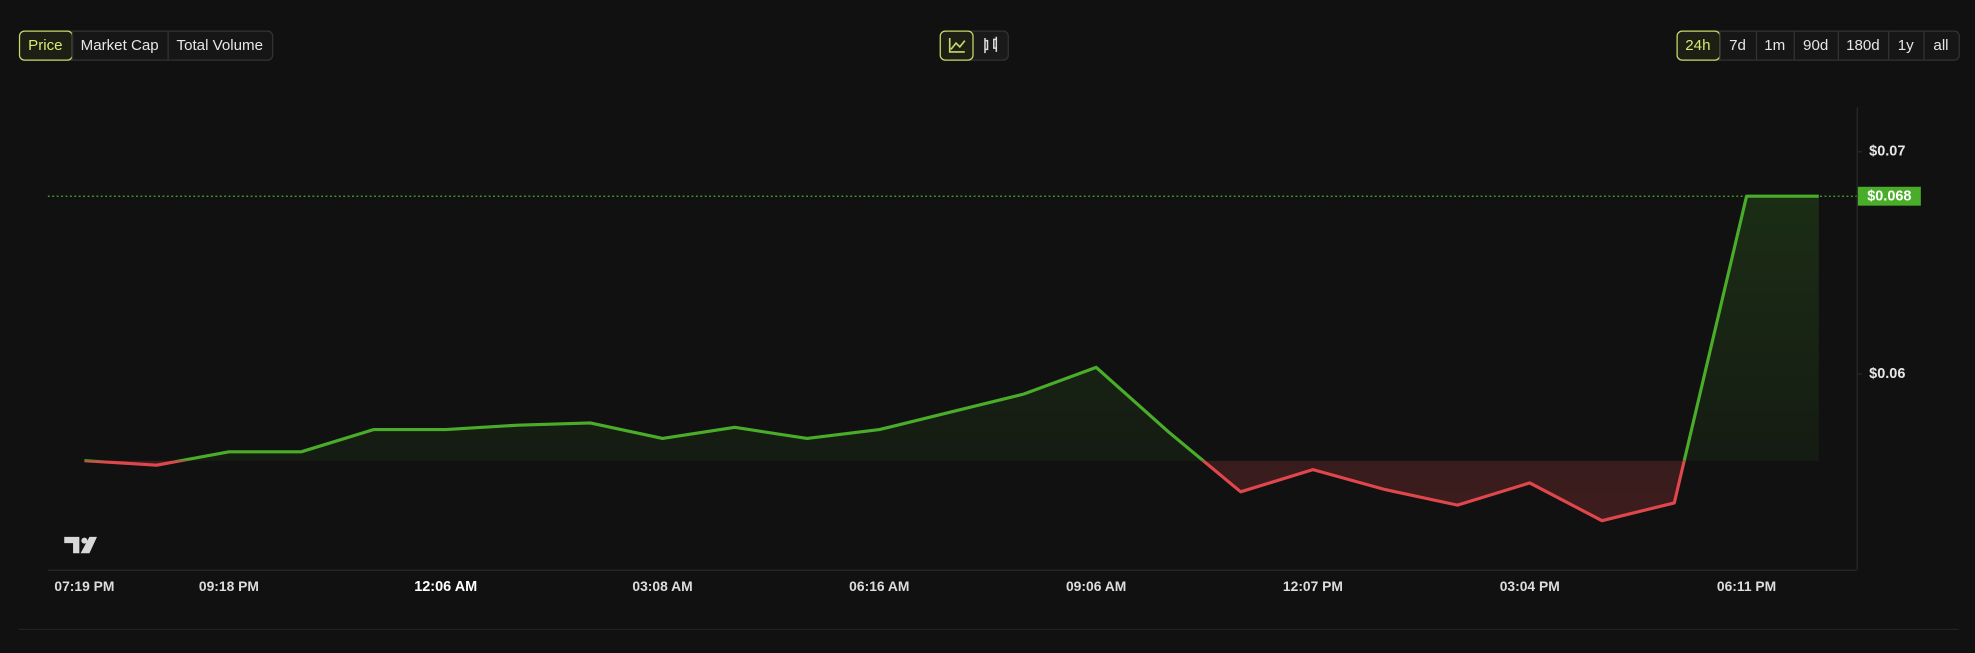 The width and height of the screenshot is (1975, 653). I want to click on x-tick-label: 09:06 AM, so click(1096, 586).